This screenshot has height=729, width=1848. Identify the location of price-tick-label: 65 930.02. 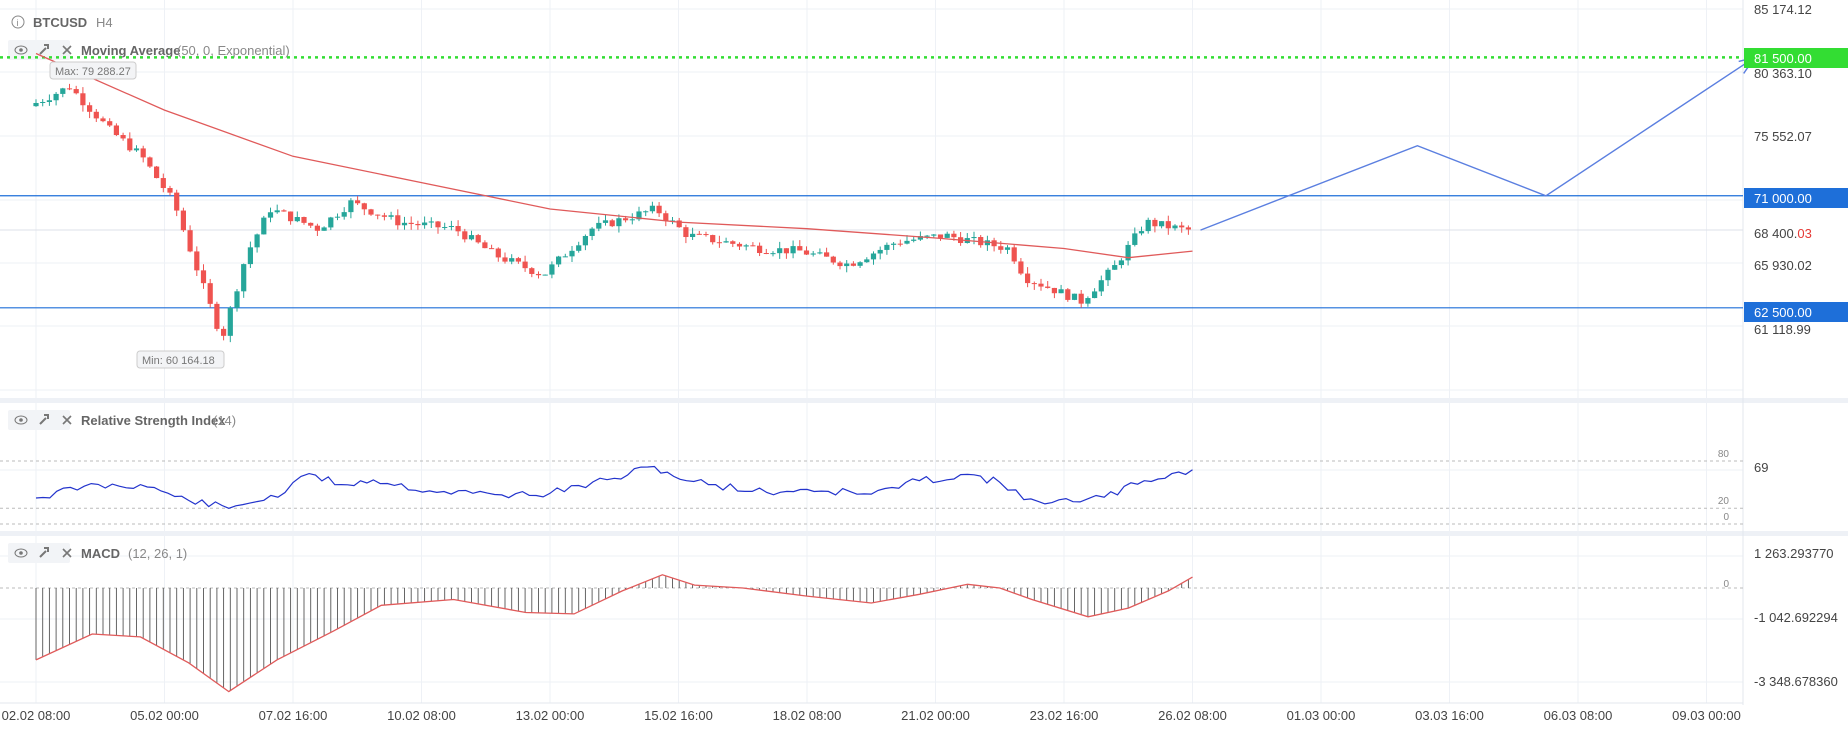
(1783, 265).